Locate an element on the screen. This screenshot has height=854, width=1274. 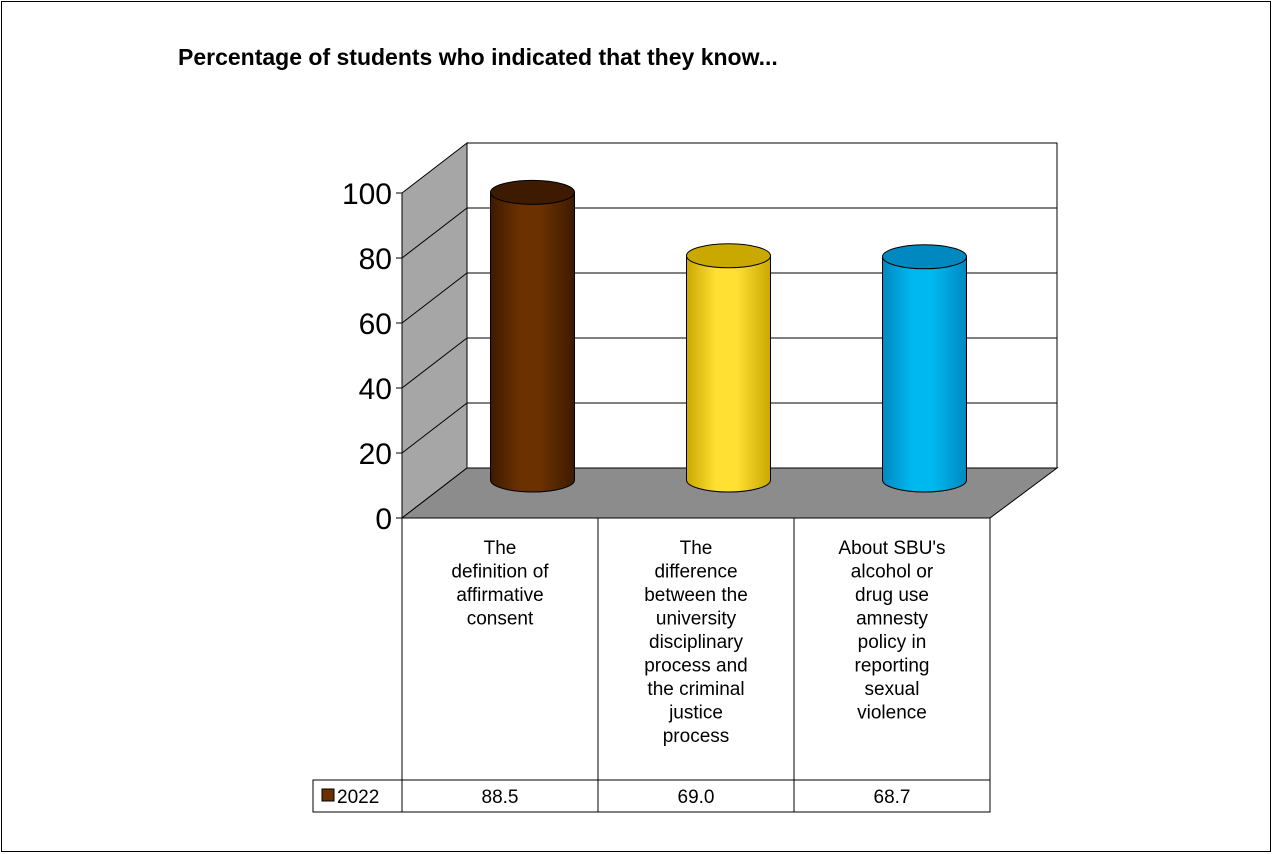
data-label: 88.5 is located at coordinates (500, 797).